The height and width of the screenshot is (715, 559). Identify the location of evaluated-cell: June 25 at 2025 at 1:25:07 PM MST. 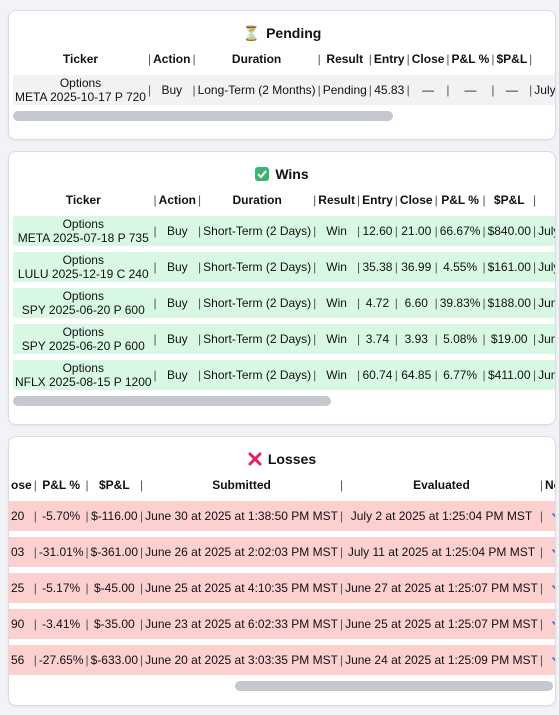
(441, 624).